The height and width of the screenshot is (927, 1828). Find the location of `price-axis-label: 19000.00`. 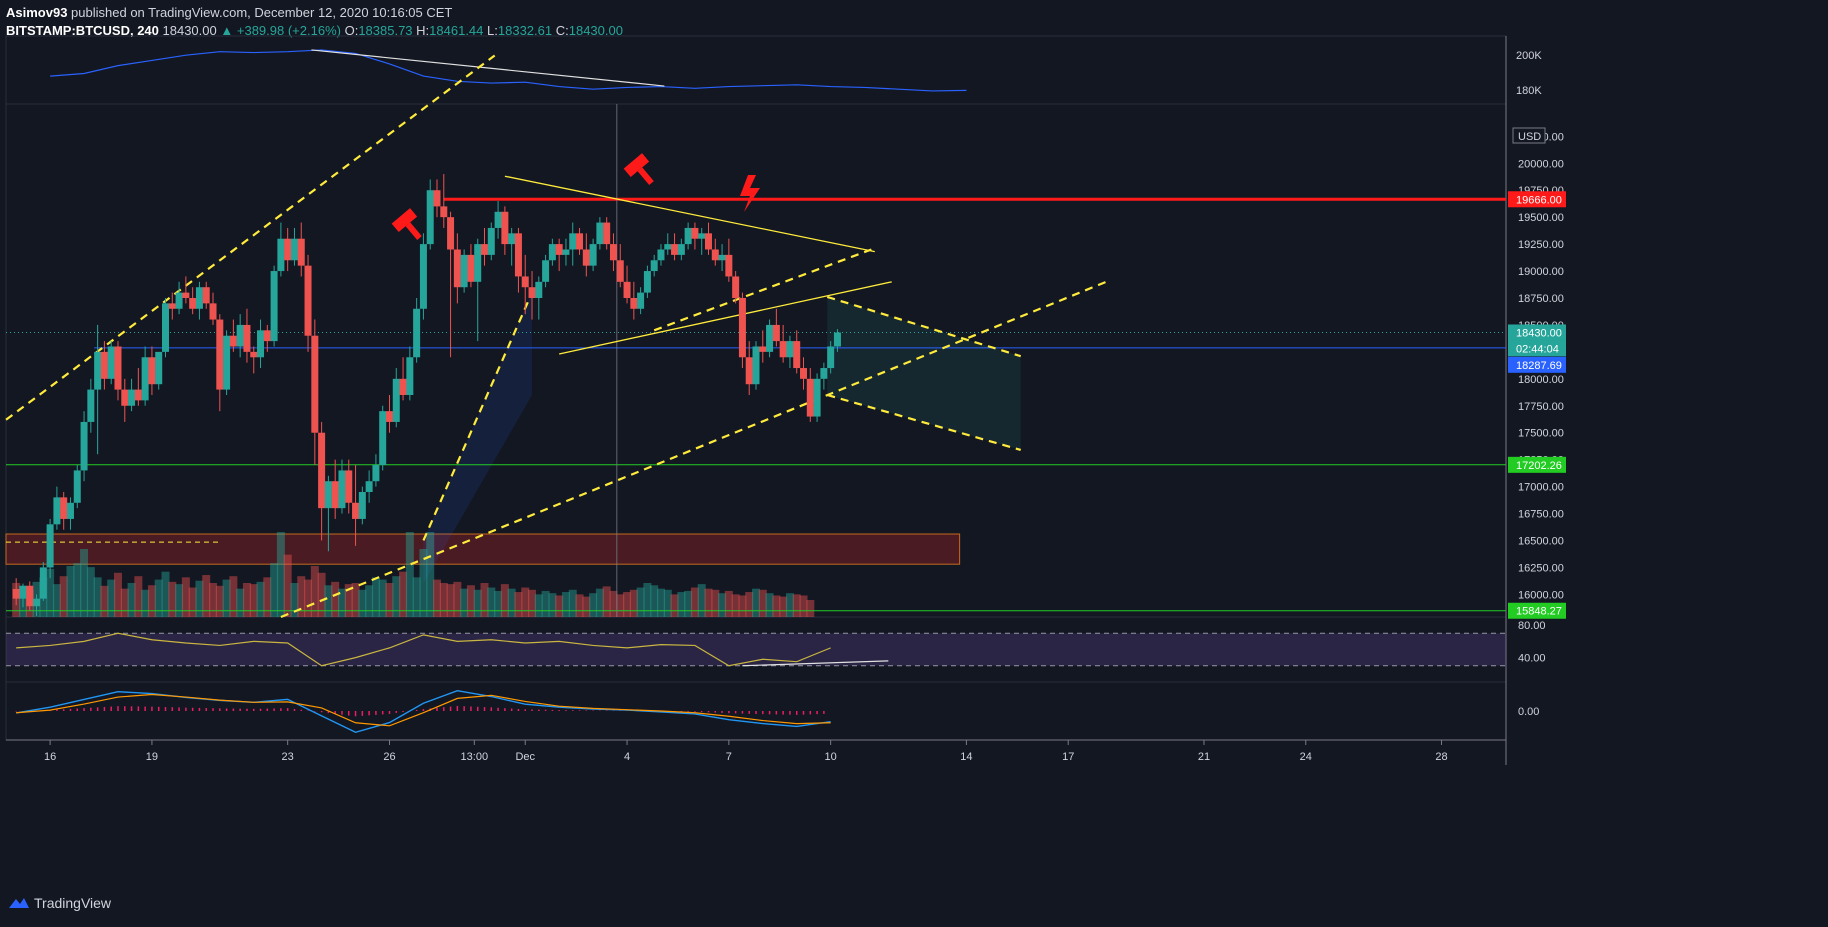

price-axis-label: 19000.00 is located at coordinates (1541, 272).